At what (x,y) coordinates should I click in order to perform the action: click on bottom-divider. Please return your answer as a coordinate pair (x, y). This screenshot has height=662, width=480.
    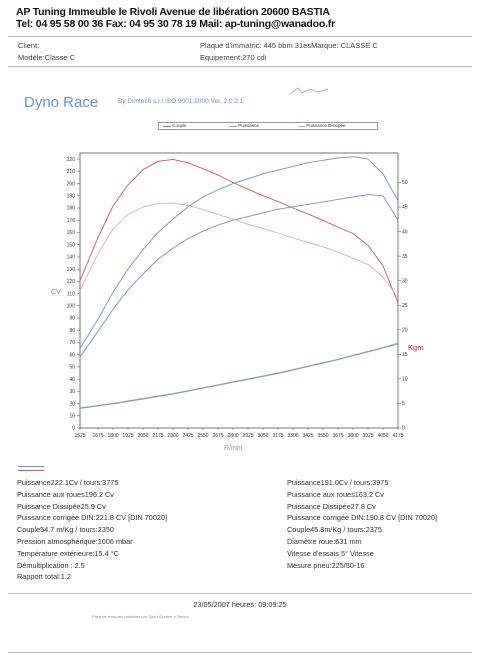
    Looking at the image, I should click on (240, 652).